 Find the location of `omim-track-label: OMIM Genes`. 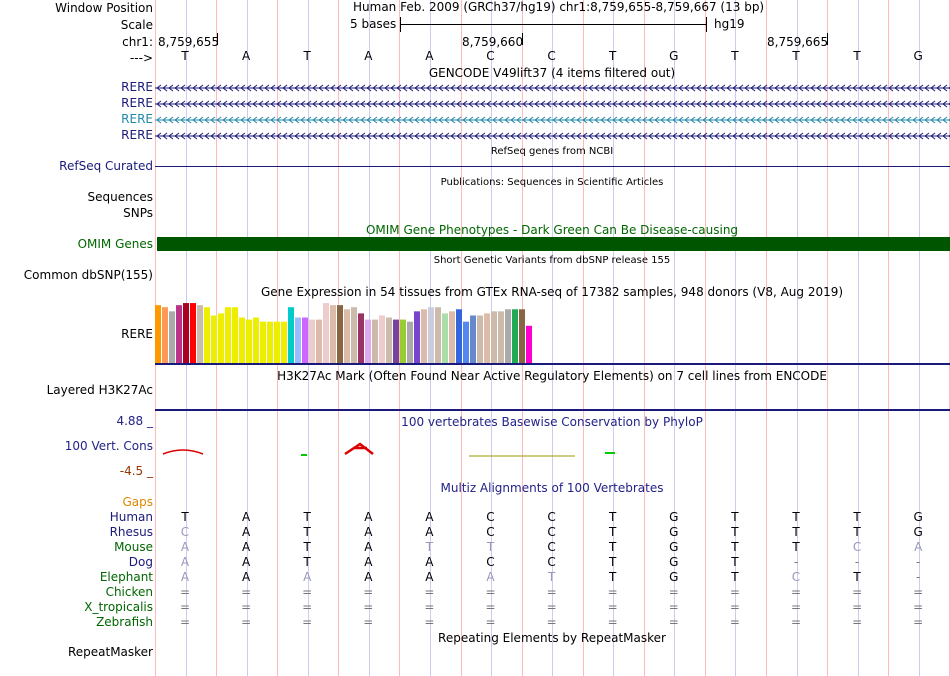

omim-track-label: OMIM Genes is located at coordinates (115, 244).